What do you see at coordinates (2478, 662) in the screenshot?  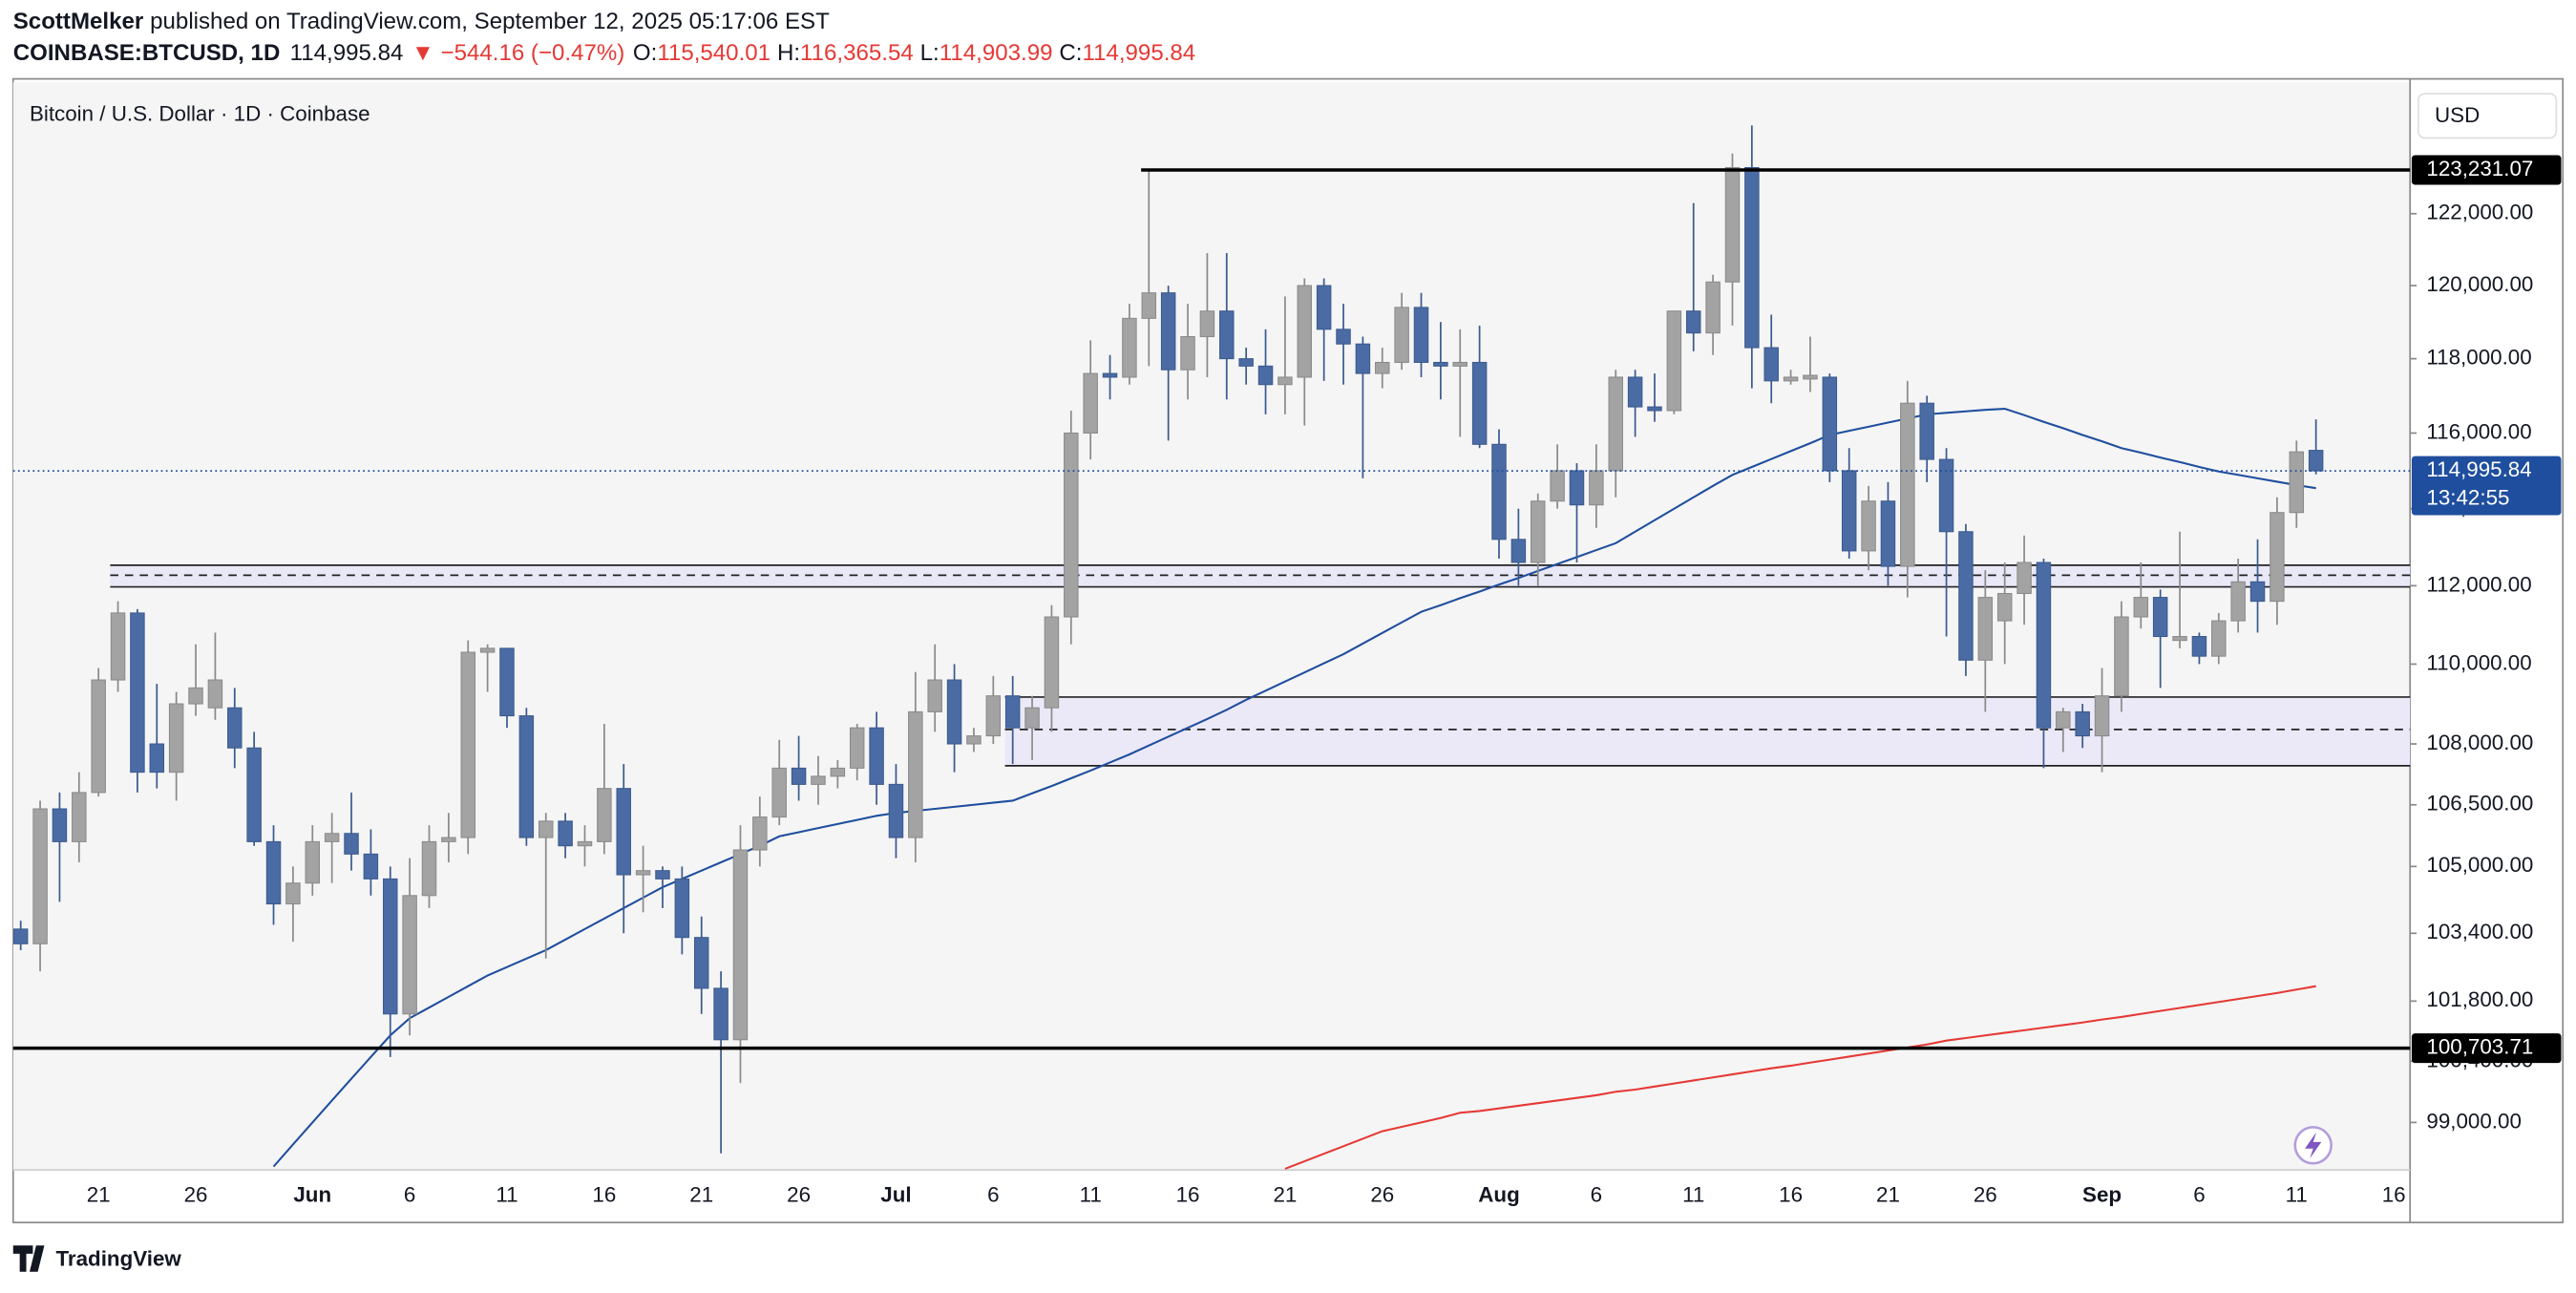 I see `y-tick-label: 110,000.00` at bounding box center [2478, 662].